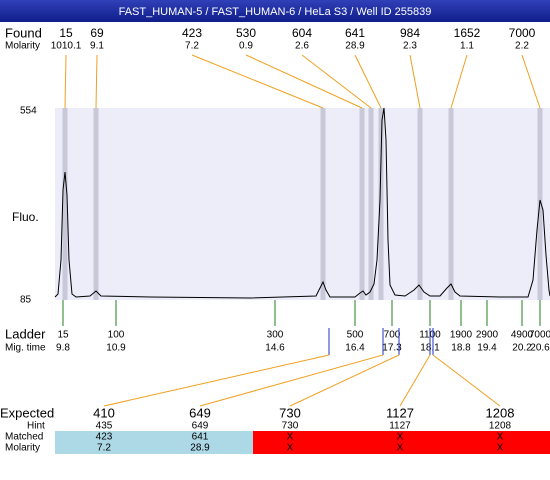 This screenshot has width=550, height=480. What do you see at coordinates (200, 412) in the screenshot?
I see `expected-size: 649` at bounding box center [200, 412].